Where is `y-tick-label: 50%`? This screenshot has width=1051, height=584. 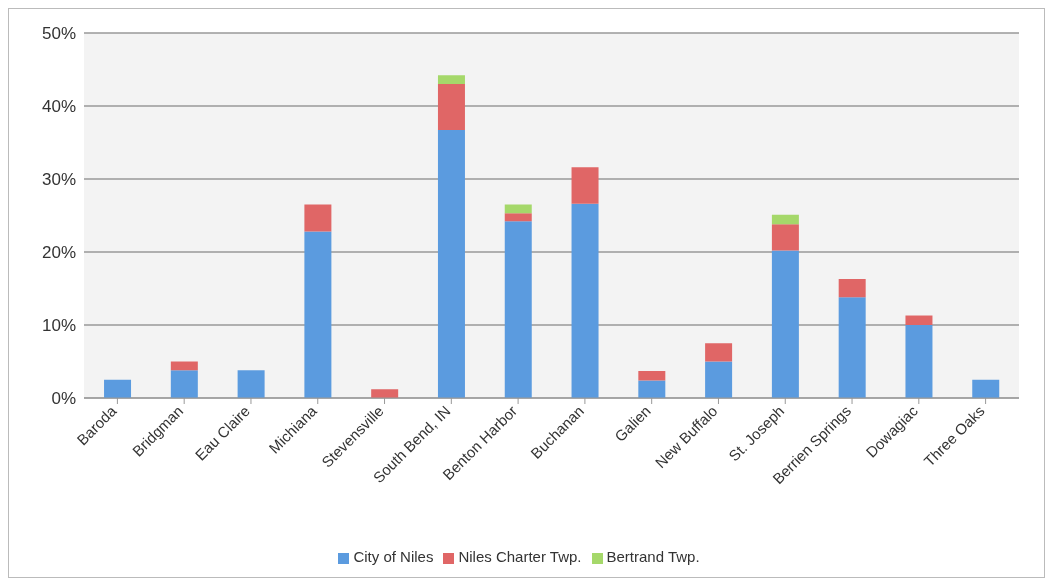
y-tick-label: 50% is located at coordinates (58, 34).